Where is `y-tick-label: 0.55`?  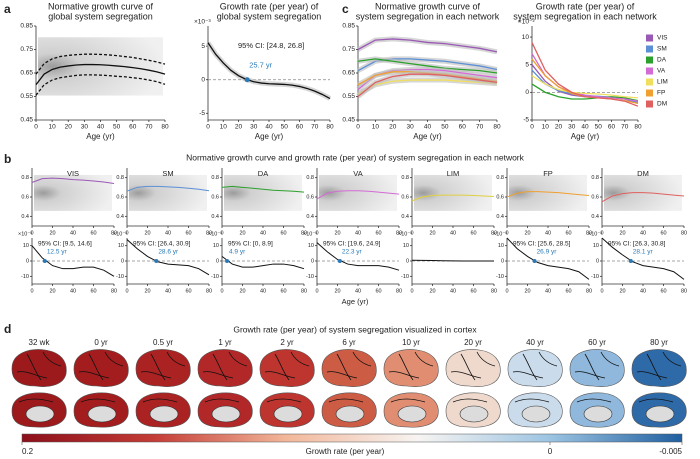 y-tick-label: 0.55 is located at coordinates (26, 96).